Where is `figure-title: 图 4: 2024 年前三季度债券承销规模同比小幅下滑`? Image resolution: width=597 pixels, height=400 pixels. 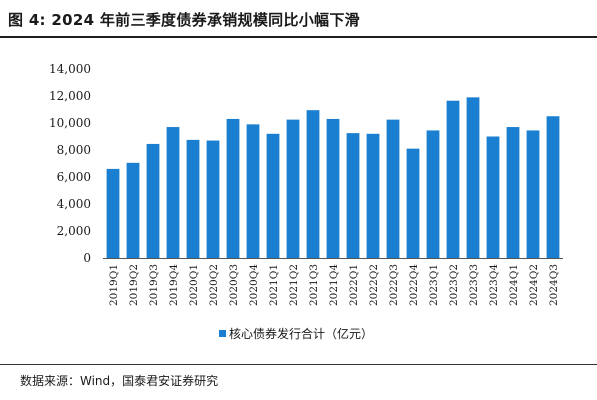
figure-title: 图 4: 2024 年前三季度债券承销规模同比小幅下滑 is located at coordinates (184, 20).